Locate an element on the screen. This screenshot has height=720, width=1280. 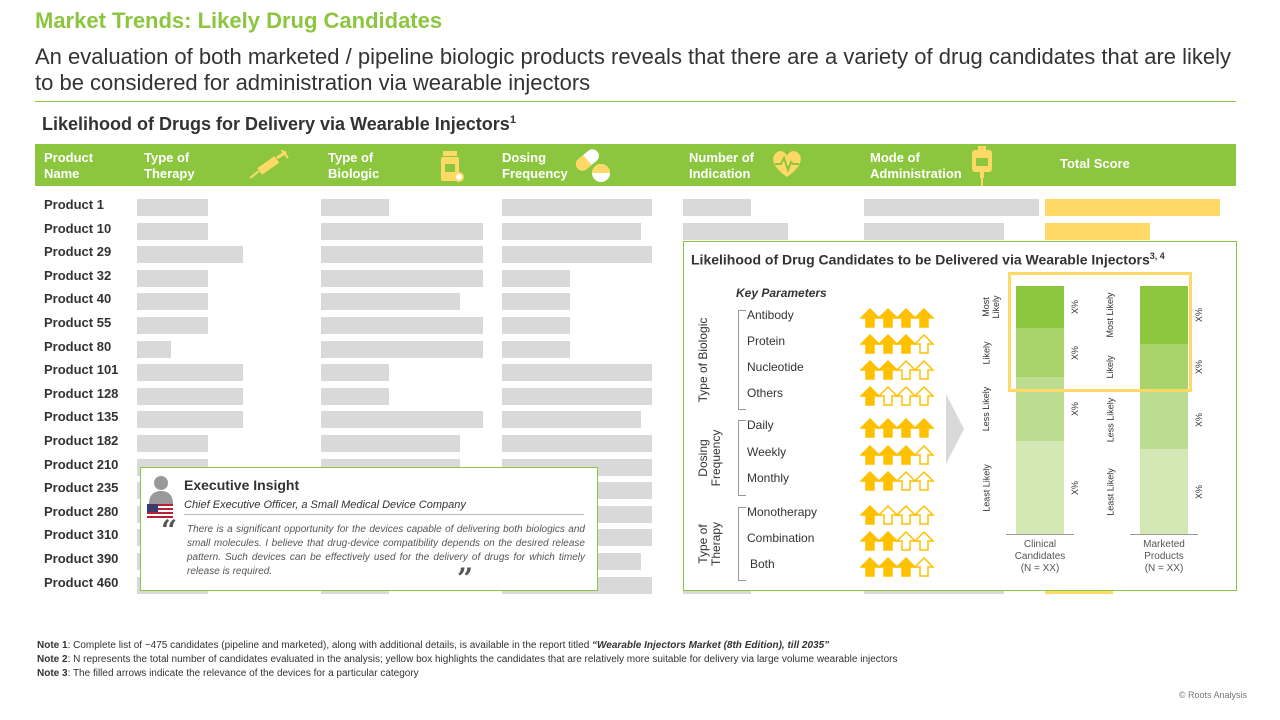
person-icon is located at coordinates (161, 490).